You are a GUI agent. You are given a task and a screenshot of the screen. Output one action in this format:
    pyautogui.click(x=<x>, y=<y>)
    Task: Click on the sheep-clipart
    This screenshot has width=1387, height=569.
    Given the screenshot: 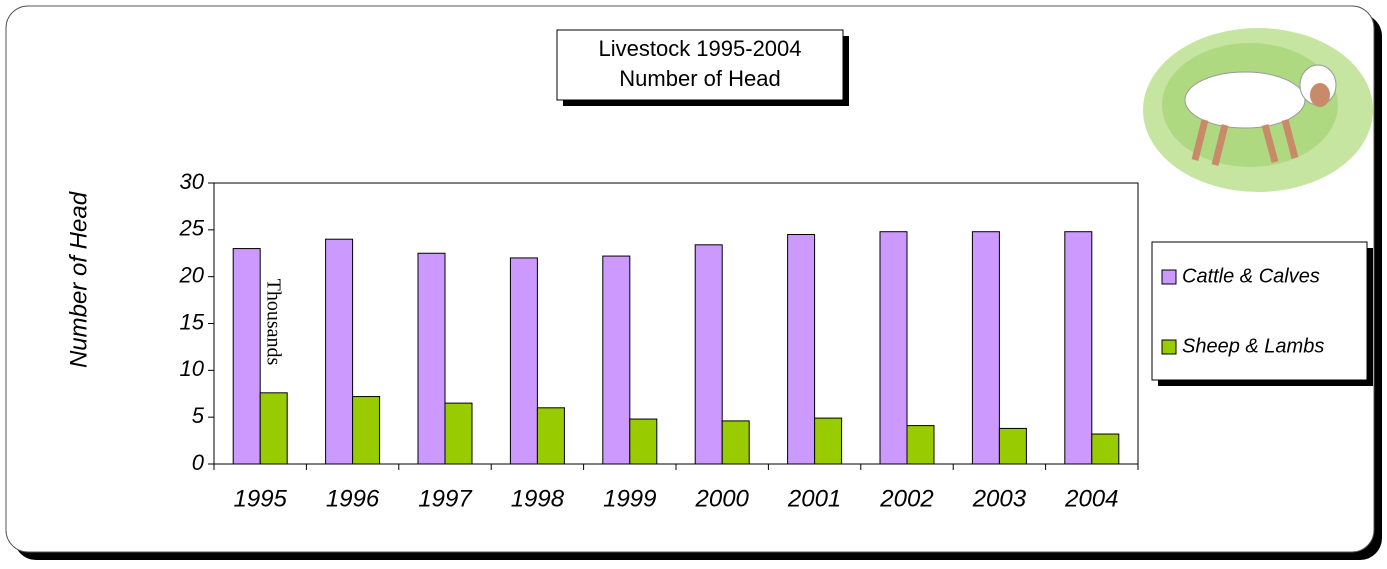 What is the action you would take?
    pyautogui.click(x=1258, y=110)
    